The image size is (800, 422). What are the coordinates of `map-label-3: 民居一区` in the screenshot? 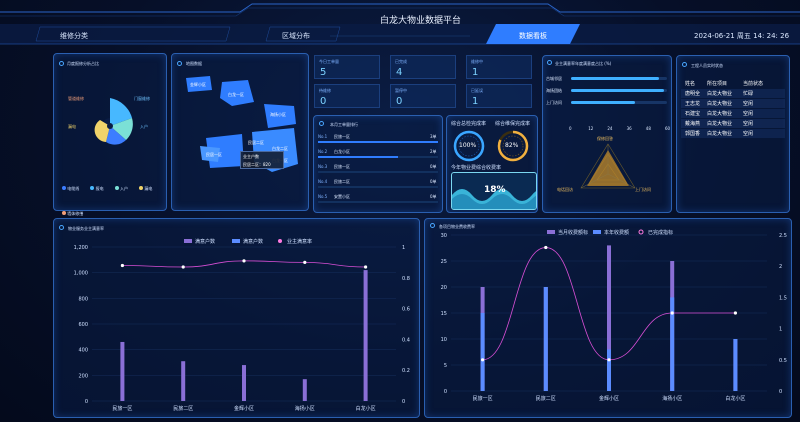 It's located at (214, 154).